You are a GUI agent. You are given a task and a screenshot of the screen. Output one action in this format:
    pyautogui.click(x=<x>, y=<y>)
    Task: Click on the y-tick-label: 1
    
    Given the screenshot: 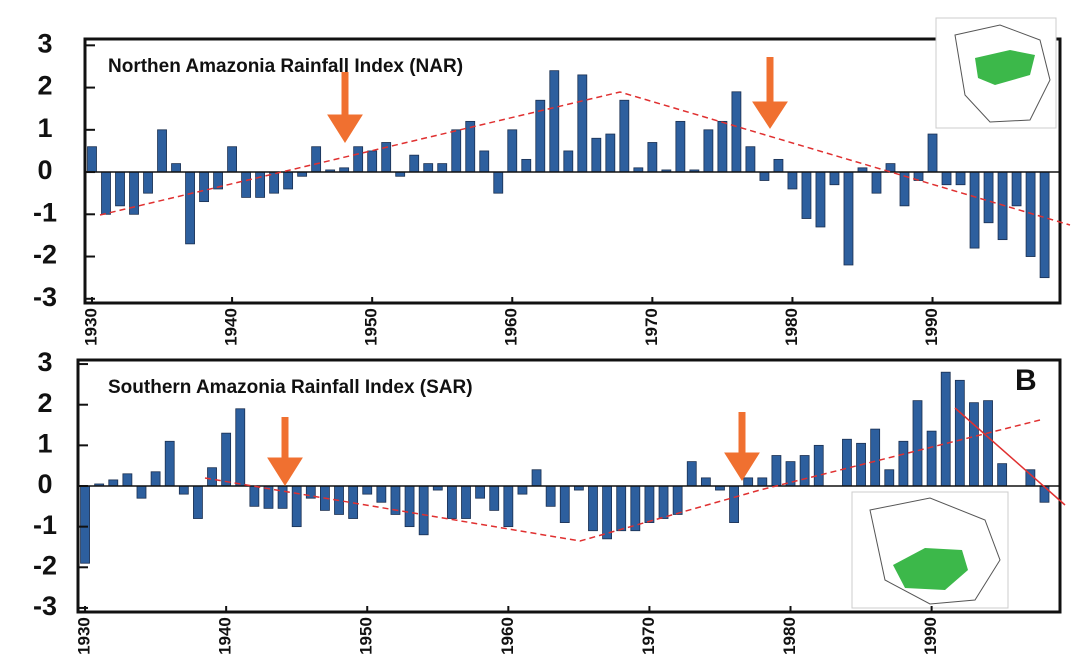 What is the action you would take?
    pyautogui.click(x=44, y=128)
    